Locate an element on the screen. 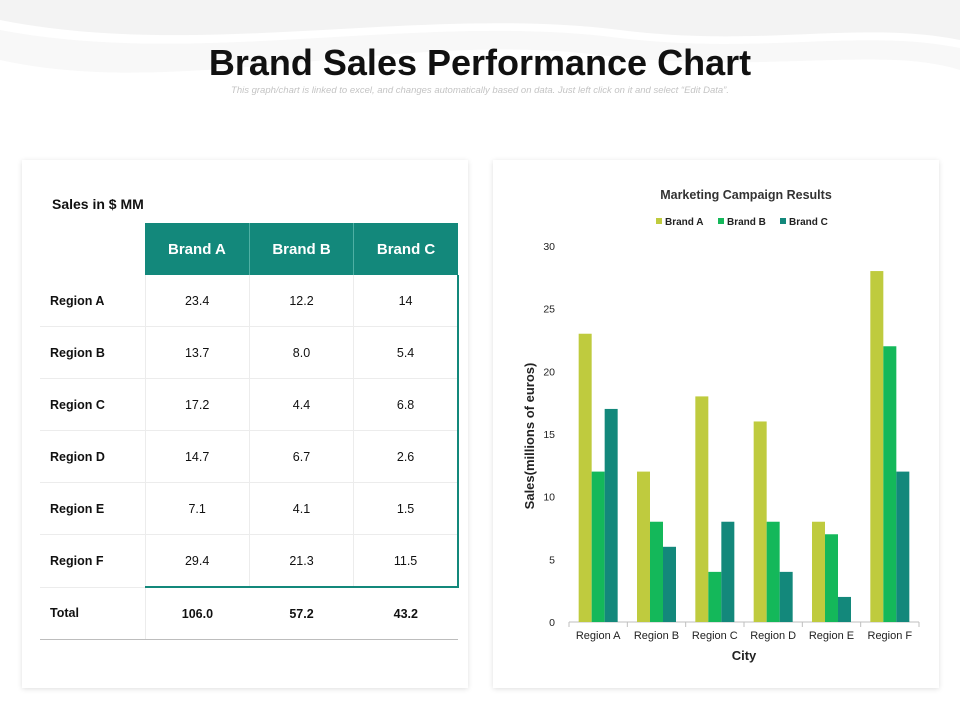  row-label: Region A is located at coordinates (93, 301).